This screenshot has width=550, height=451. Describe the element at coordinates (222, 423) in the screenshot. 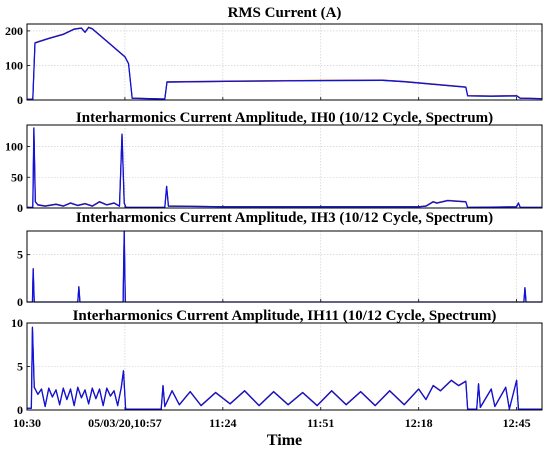

I see `x-tick-label: 11:24` at that location.